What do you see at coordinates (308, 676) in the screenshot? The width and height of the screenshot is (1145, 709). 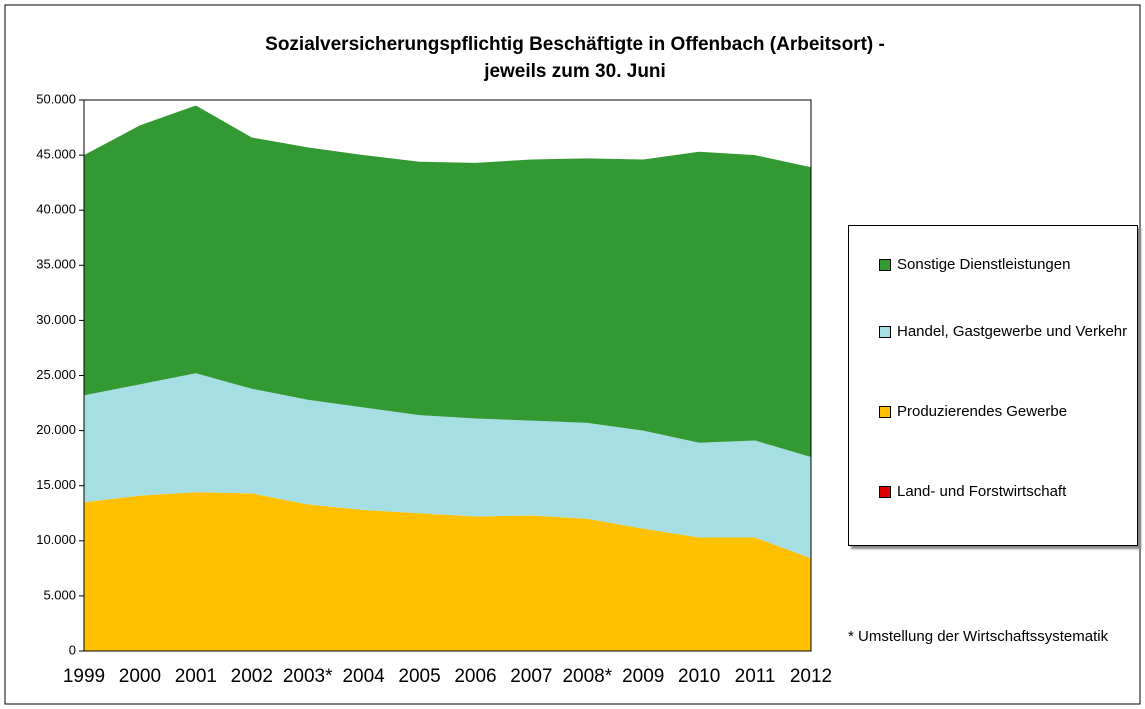 I see `x-tick-label: 2003*` at bounding box center [308, 676].